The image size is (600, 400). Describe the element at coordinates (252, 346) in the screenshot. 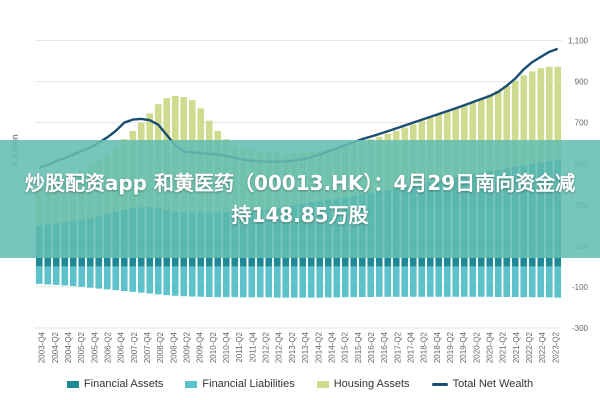

I see `x-tick-label: 2011-Q4` at that location.